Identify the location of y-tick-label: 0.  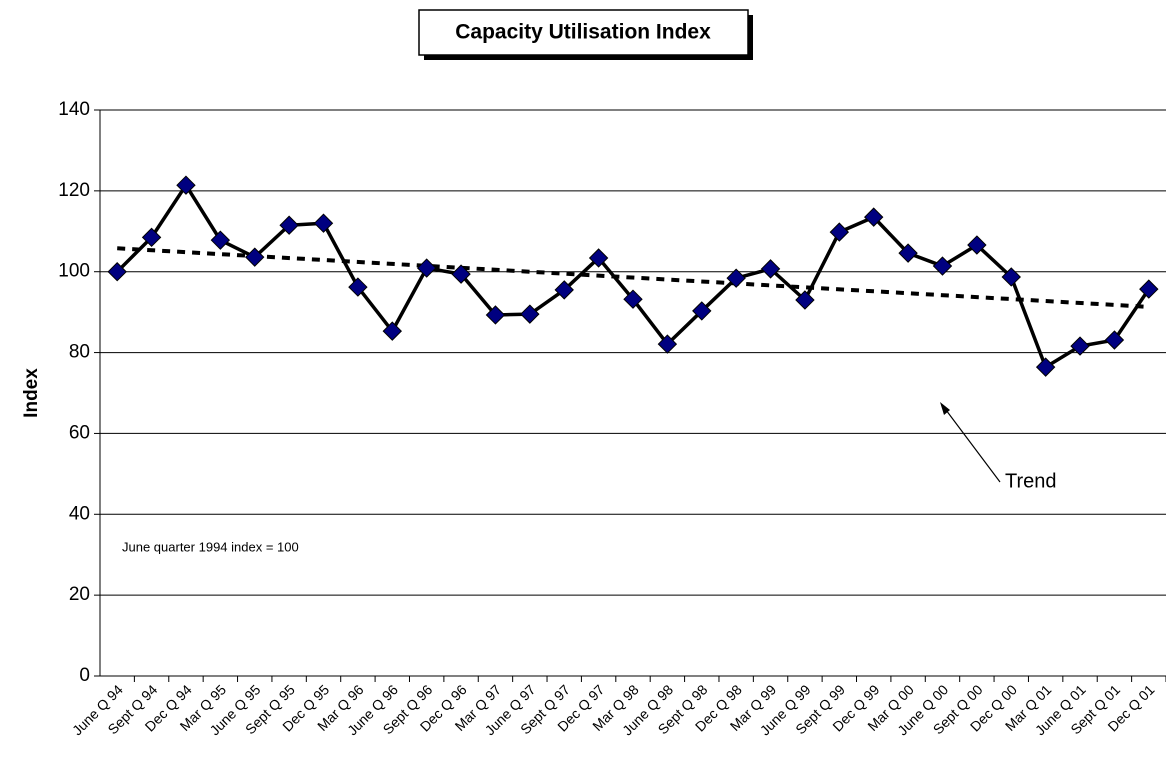
(84, 675).